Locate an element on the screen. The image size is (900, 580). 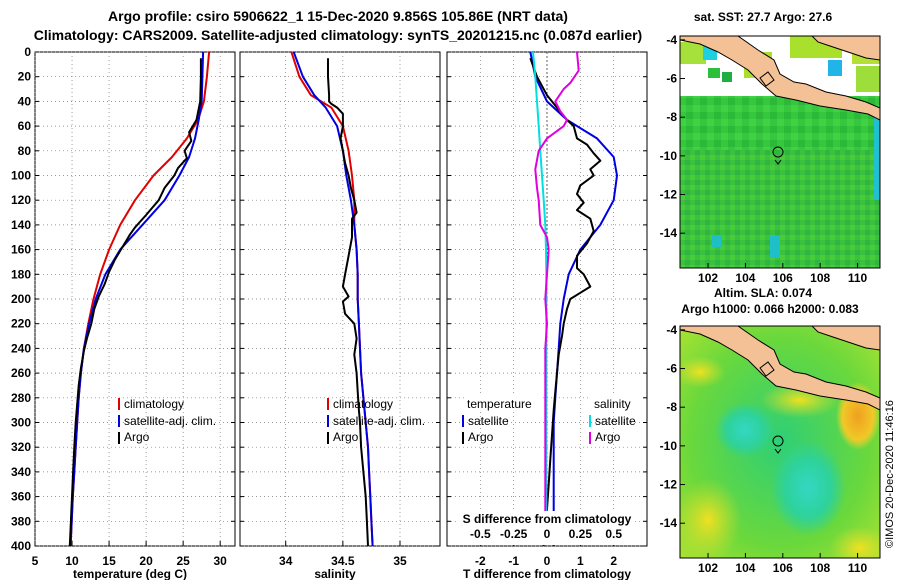
sst-map-field is located at coordinates (780, 152).